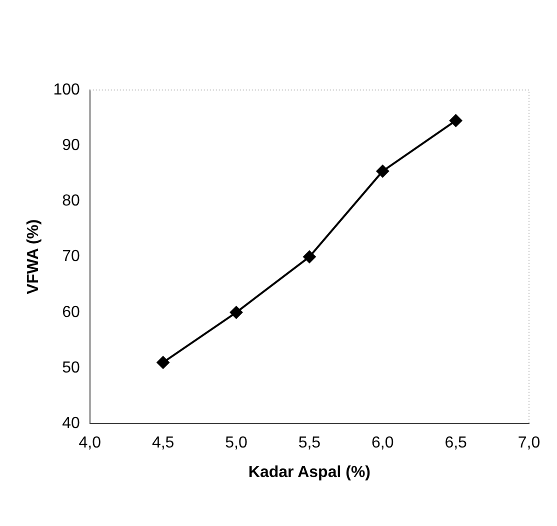 The image size is (557, 526). What do you see at coordinates (236, 443) in the screenshot?
I see `x-tick-label: 5,0` at bounding box center [236, 443].